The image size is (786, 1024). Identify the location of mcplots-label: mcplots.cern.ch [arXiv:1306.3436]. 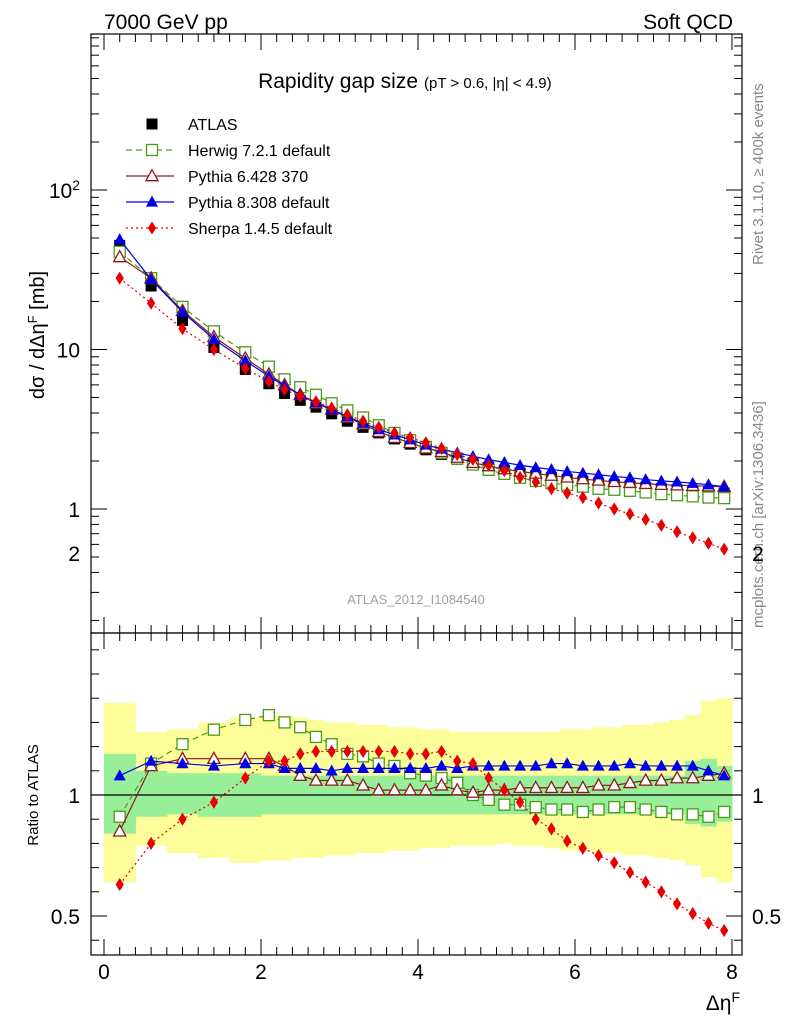
(758, 514).